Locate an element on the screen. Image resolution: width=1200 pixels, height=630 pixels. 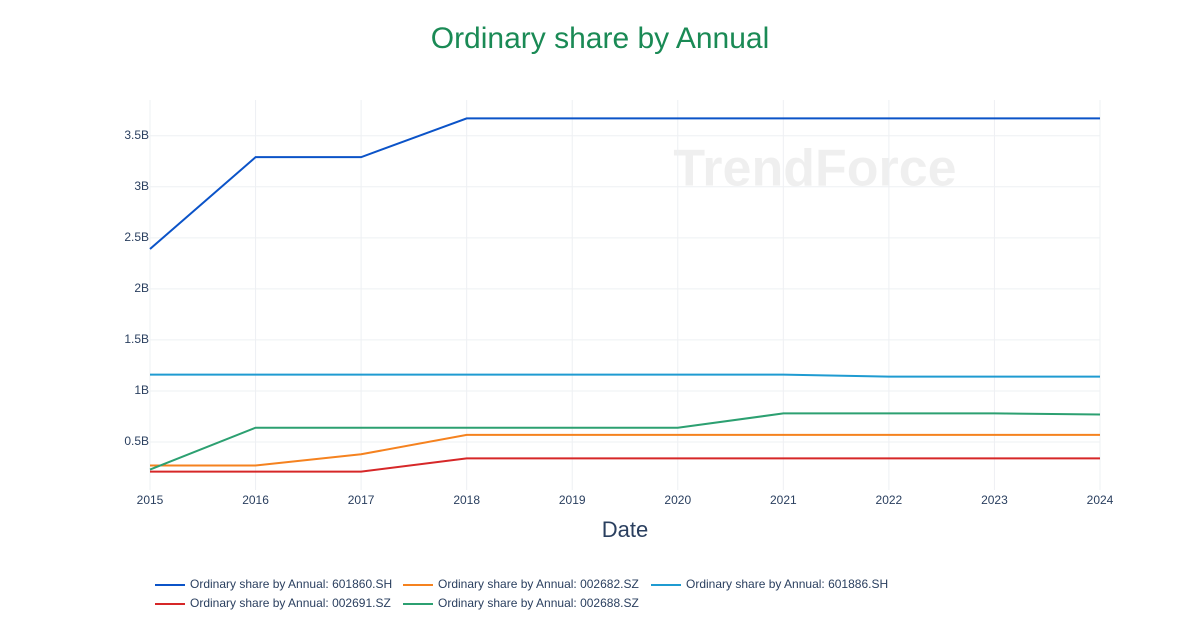
legend-label: Ordinary share by Annual: 002691.SZ is located at coordinates (290, 603).